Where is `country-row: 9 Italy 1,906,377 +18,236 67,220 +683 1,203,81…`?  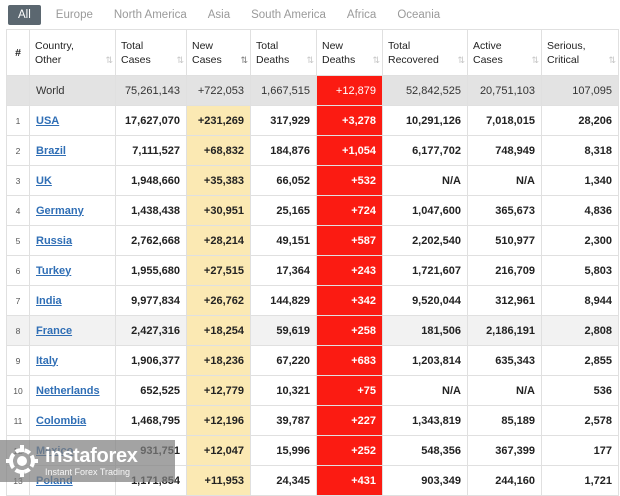
country-row: 9 Italy 1,906,377 +18,236 67,220 +683 1,203,81… is located at coordinates (313, 361).